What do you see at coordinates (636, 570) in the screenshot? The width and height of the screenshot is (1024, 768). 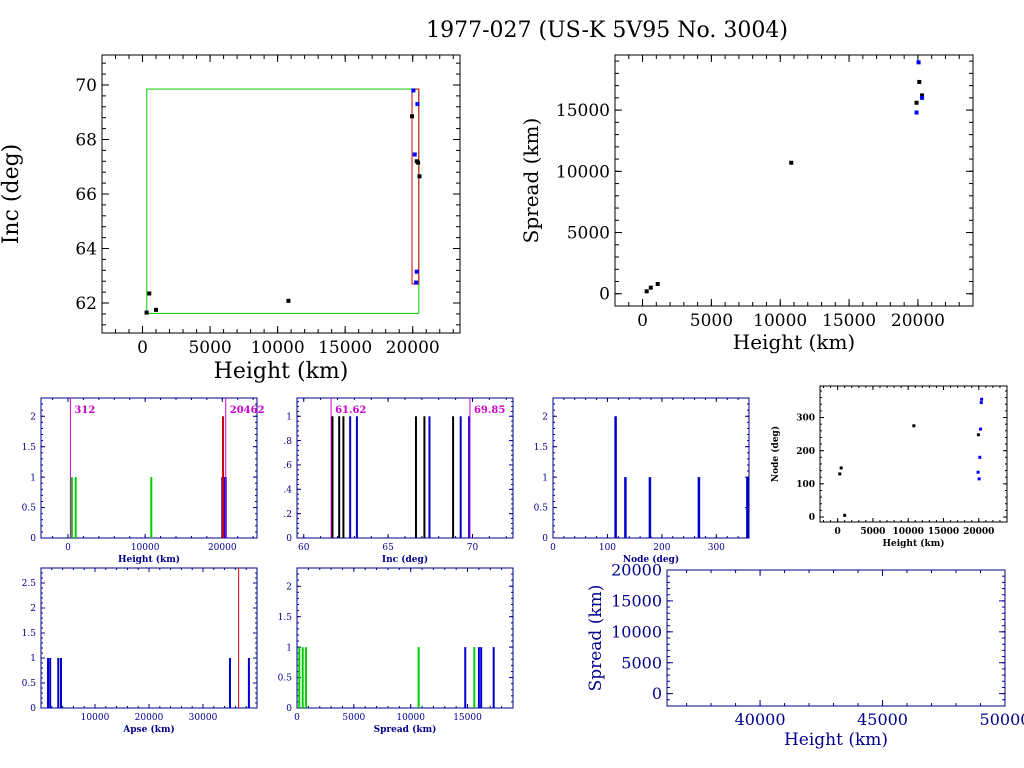 I see `y-tick-label: 20000` at bounding box center [636, 570].